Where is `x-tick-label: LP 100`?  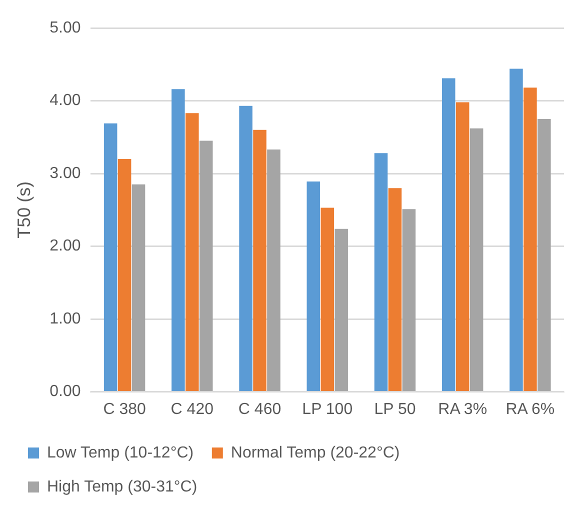
x-tick-label: LP 100 is located at coordinates (327, 409).